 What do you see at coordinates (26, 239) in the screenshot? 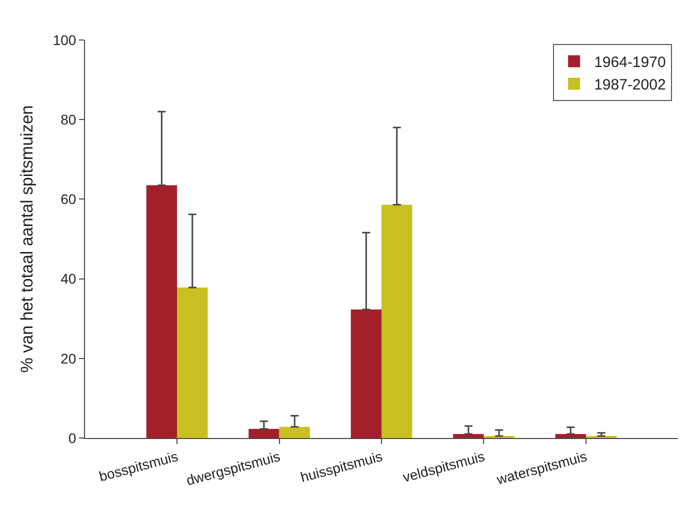
I see `y-axis-title: % van het totaal aantal spitsmuizen` at bounding box center [26, 239].